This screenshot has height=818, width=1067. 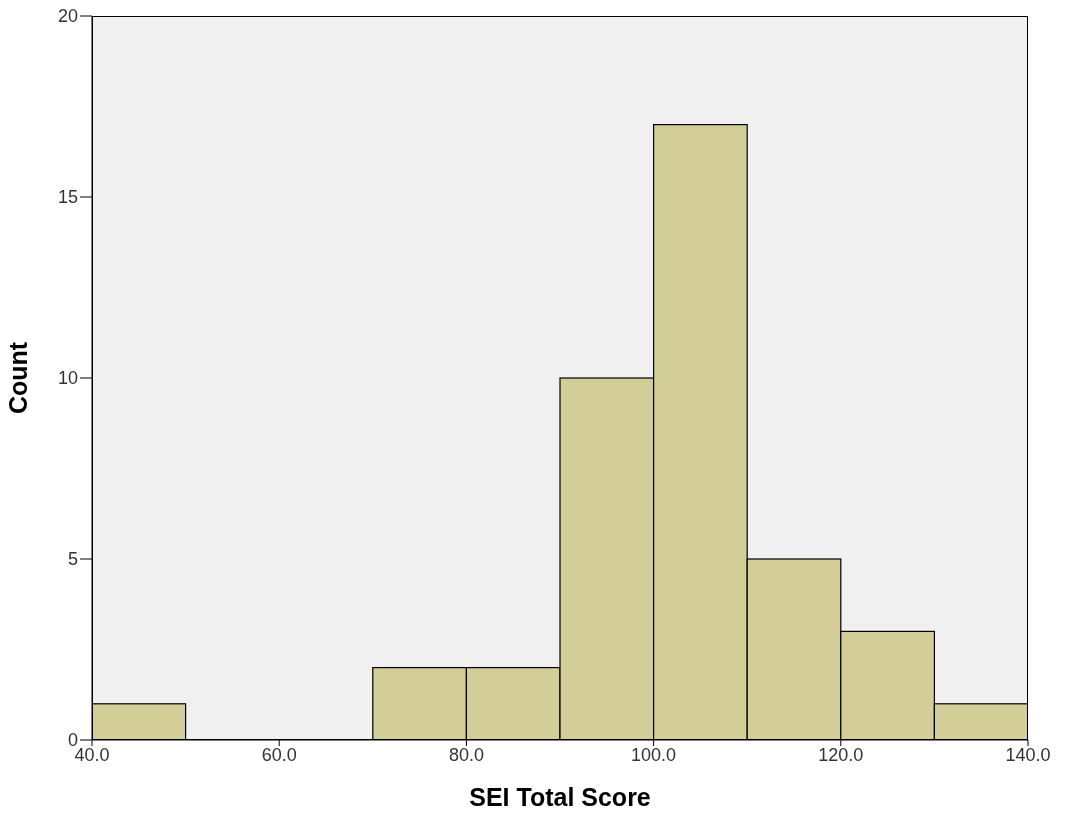 What do you see at coordinates (72, 559) in the screenshot?
I see `y-tick-label: 5` at bounding box center [72, 559].